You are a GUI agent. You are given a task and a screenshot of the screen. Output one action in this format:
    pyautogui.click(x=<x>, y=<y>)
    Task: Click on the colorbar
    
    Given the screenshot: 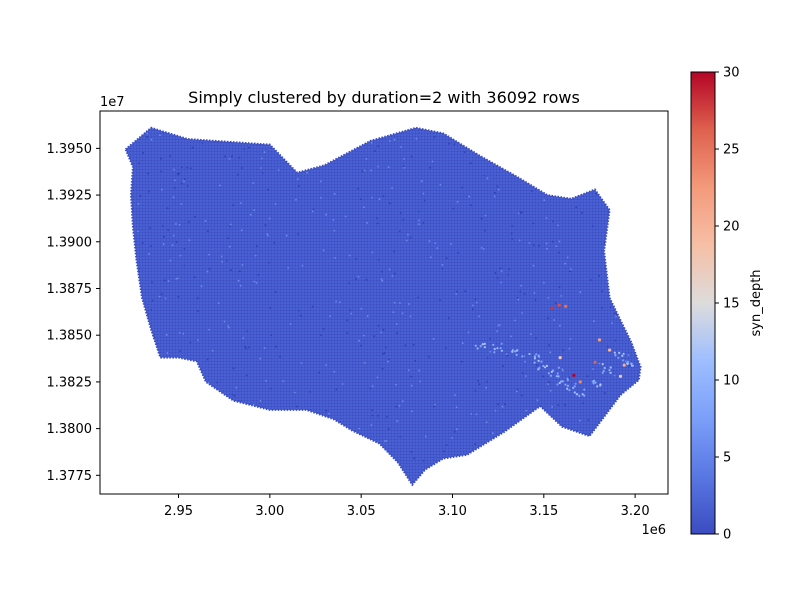 What is the action you would take?
    pyautogui.click(x=703, y=303)
    